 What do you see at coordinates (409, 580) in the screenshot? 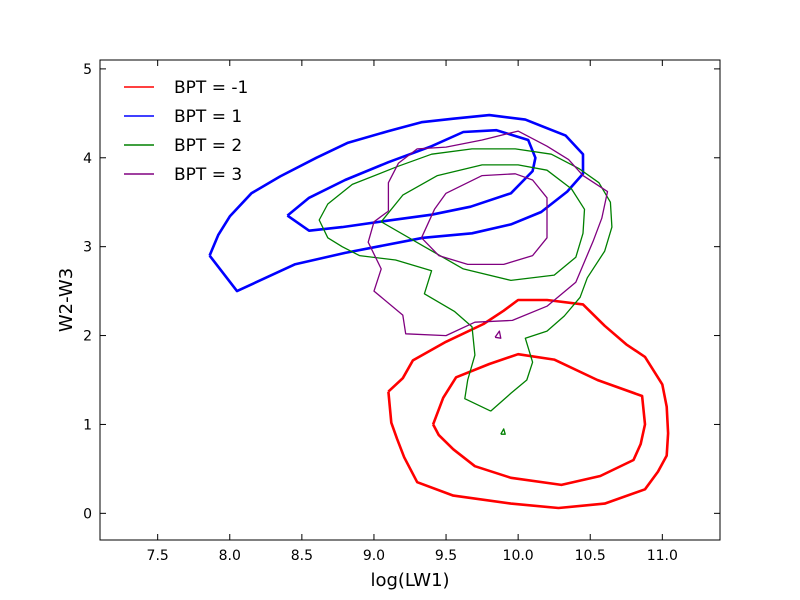
I see `x-axis-label: log(LW1)` at bounding box center [409, 580].